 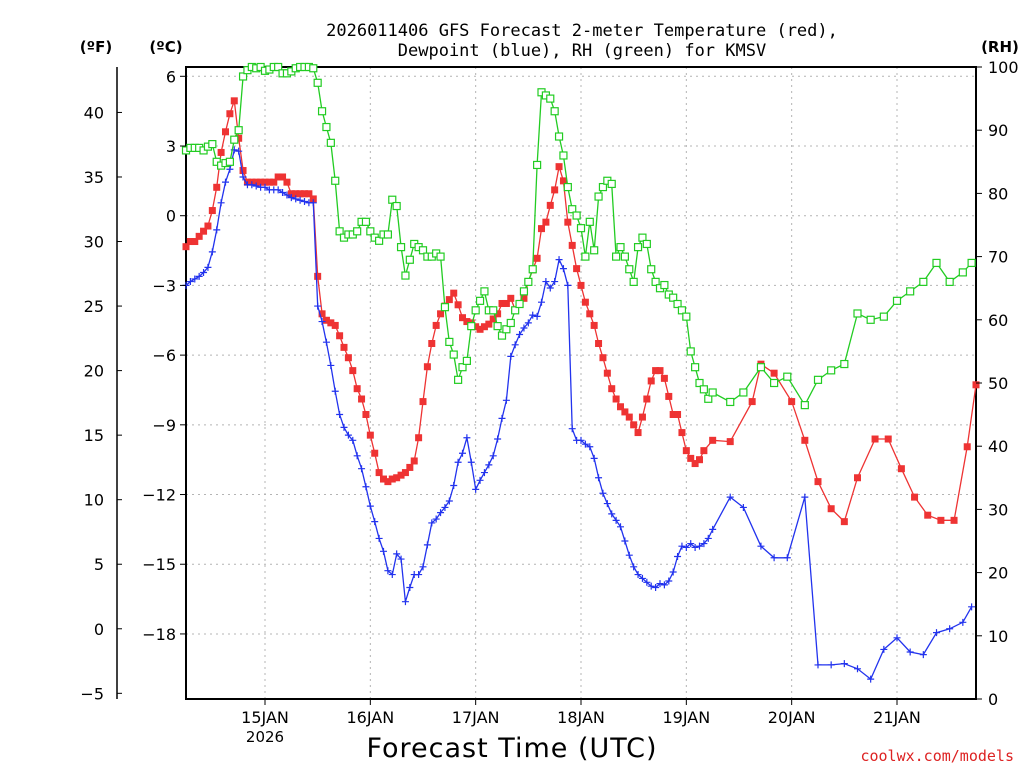 I want to click on rh-tick-label: 20, so click(x=998, y=573).